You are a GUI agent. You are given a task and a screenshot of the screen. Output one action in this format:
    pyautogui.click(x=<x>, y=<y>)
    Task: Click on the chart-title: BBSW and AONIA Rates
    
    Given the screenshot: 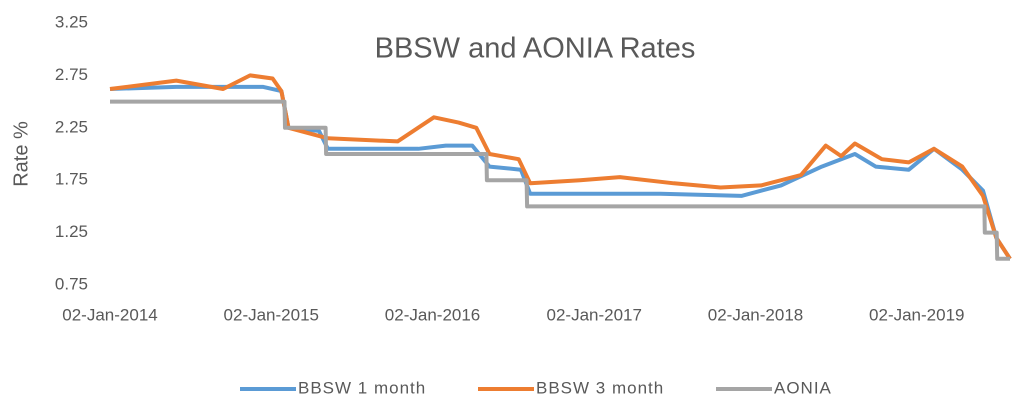 What is the action you would take?
    pyautogui.click(x=535, y=49)
    